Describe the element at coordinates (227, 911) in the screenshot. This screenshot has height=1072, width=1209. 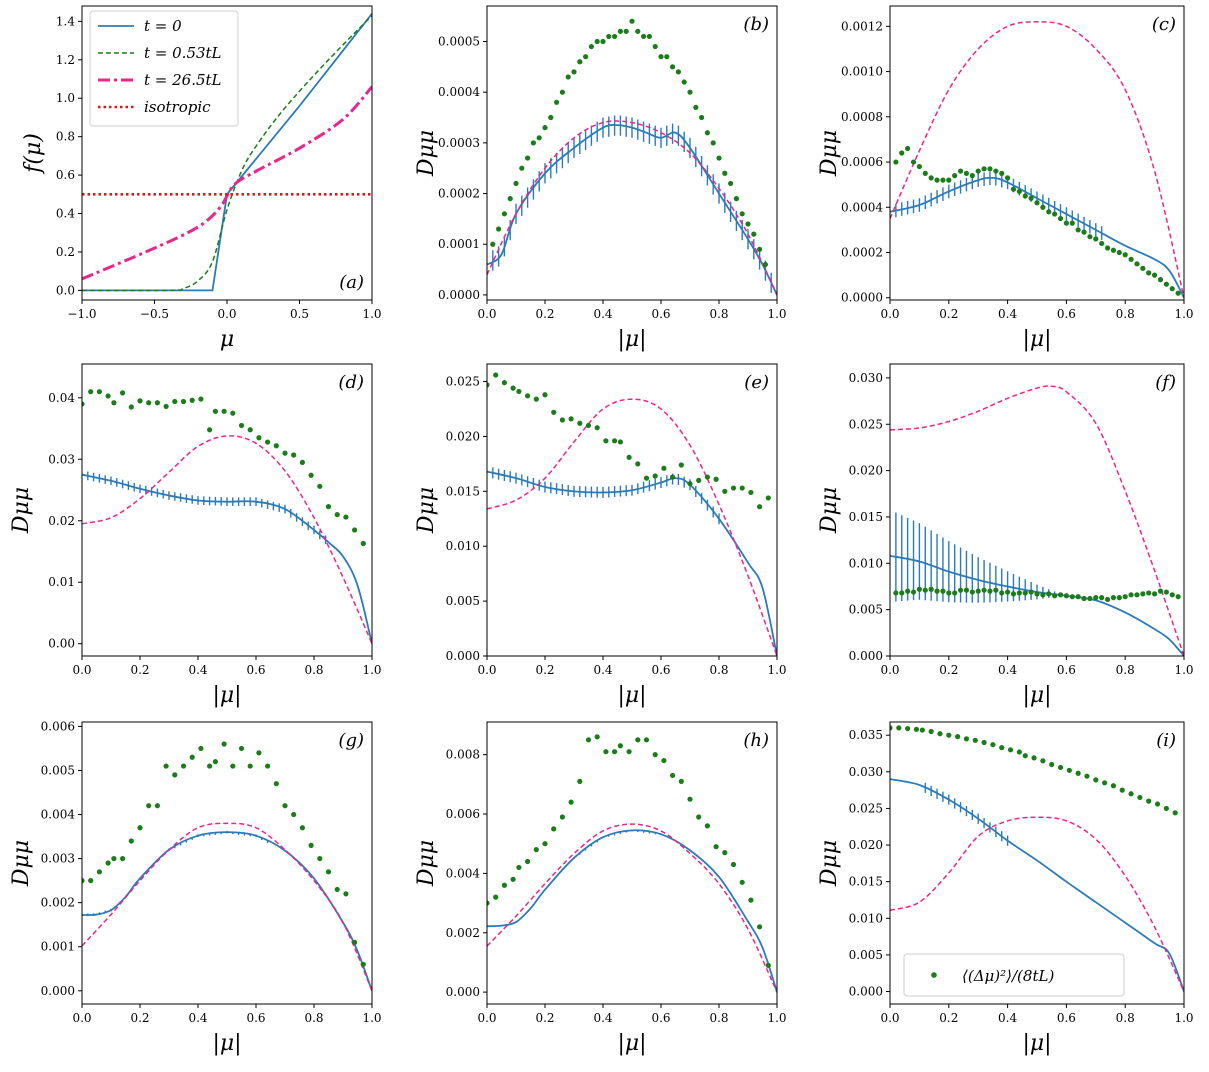
I see `series-solid` at that location.